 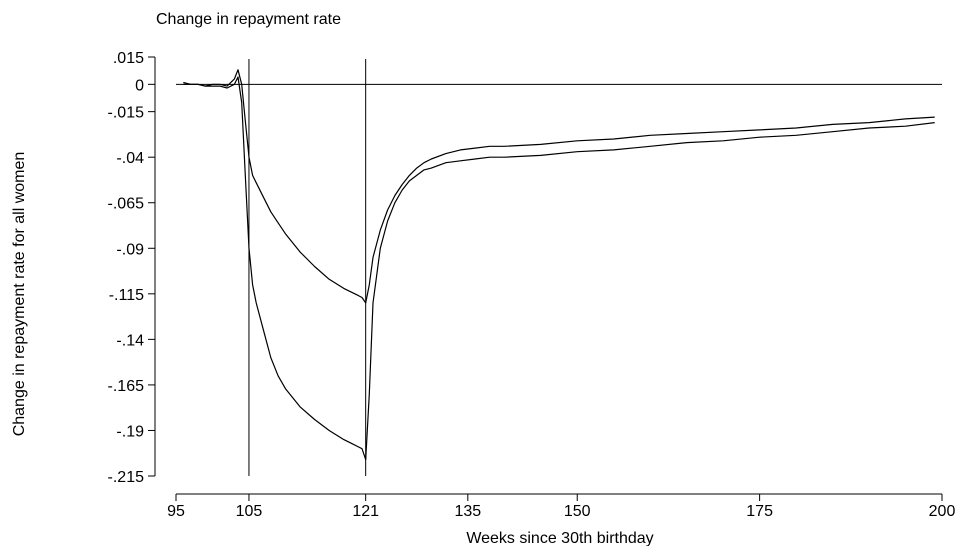 What do you see at coordinates (130, 158) in the screenshot?
I see `y-tick-label: -.04` at bounding box center [130, 158].